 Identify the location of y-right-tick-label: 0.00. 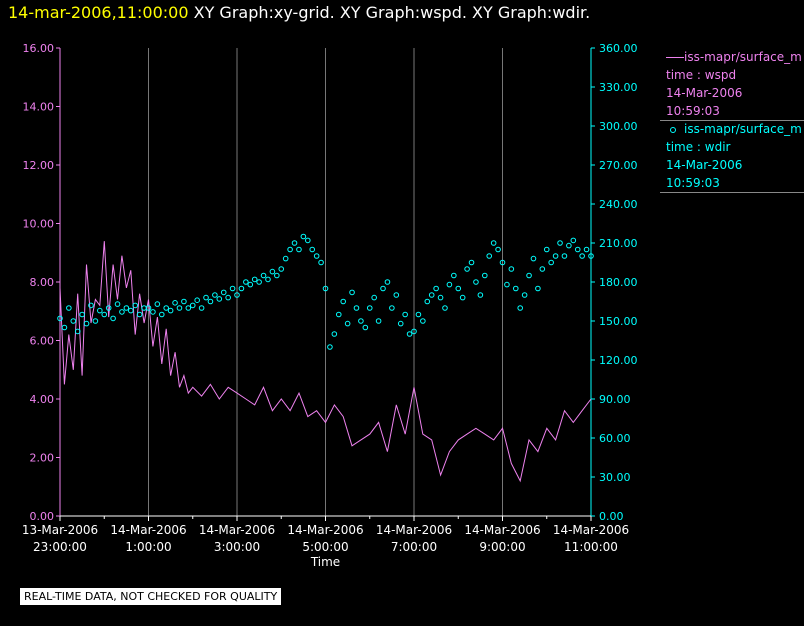
(611, 516).